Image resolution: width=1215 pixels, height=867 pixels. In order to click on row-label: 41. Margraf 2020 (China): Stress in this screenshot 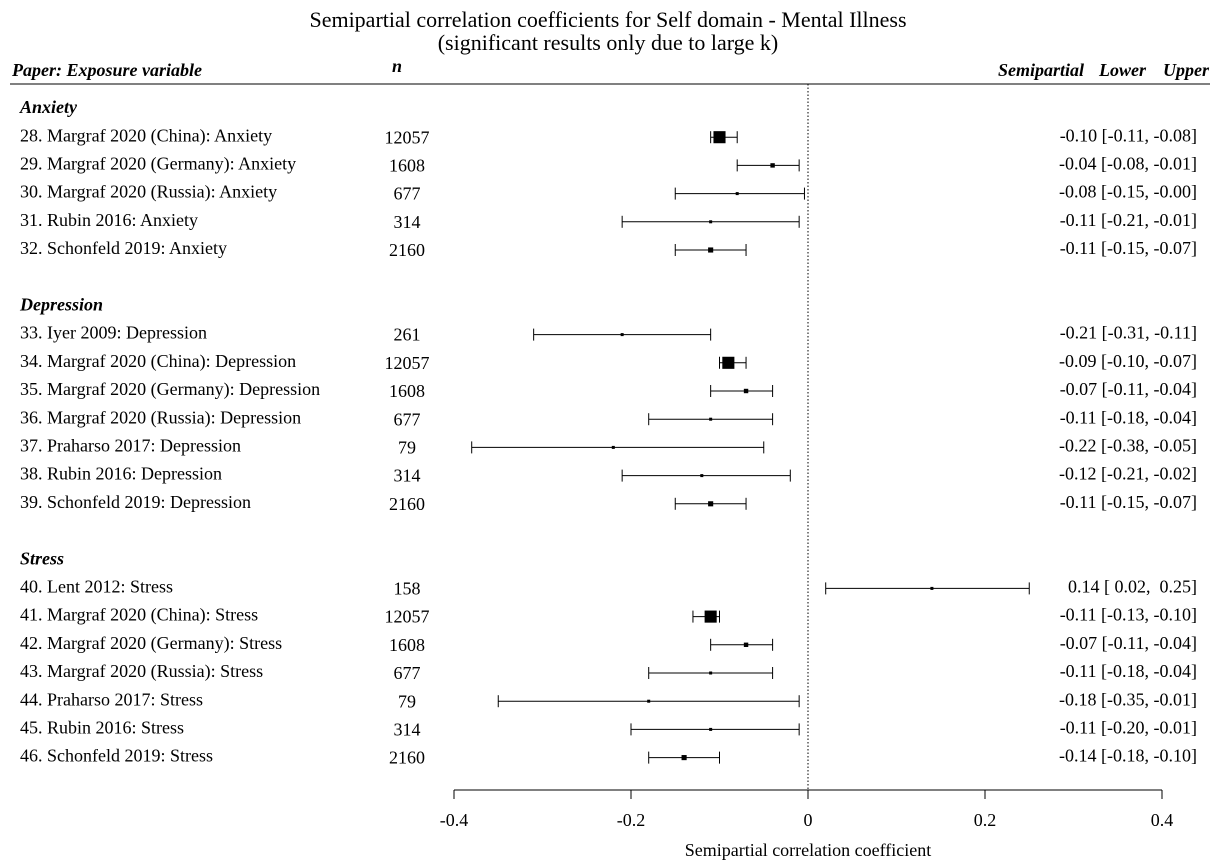, I will do `click(139, 615)`.